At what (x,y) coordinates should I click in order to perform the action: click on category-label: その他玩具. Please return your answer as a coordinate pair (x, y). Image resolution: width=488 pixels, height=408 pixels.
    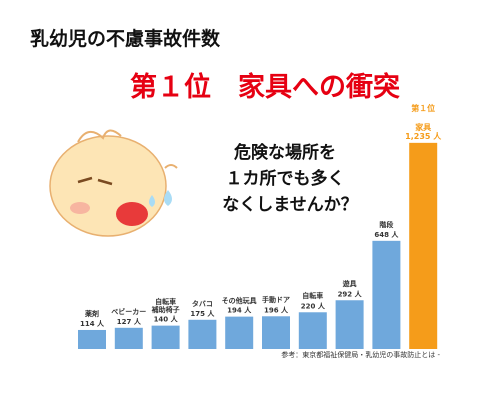
    Looking at the image, I should click on (239, 300).